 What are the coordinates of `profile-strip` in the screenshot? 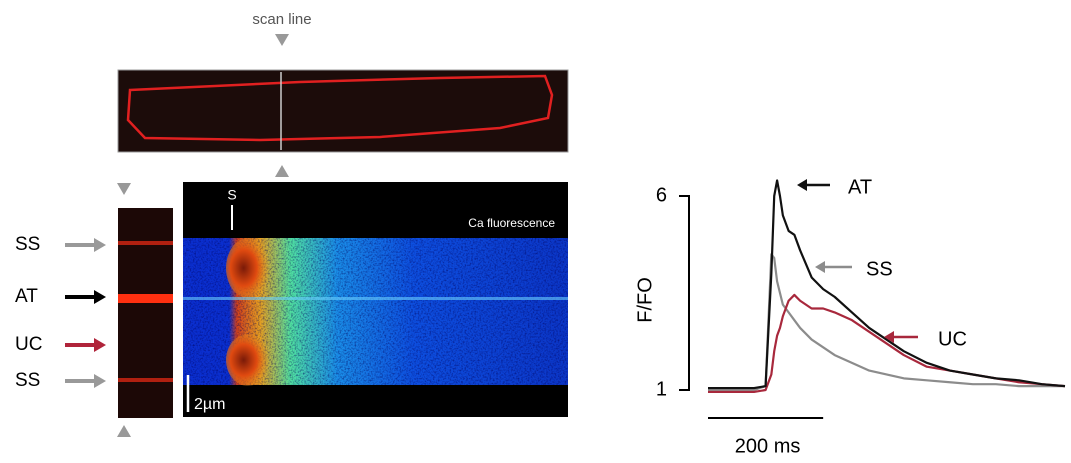 It's located at (145, 313).